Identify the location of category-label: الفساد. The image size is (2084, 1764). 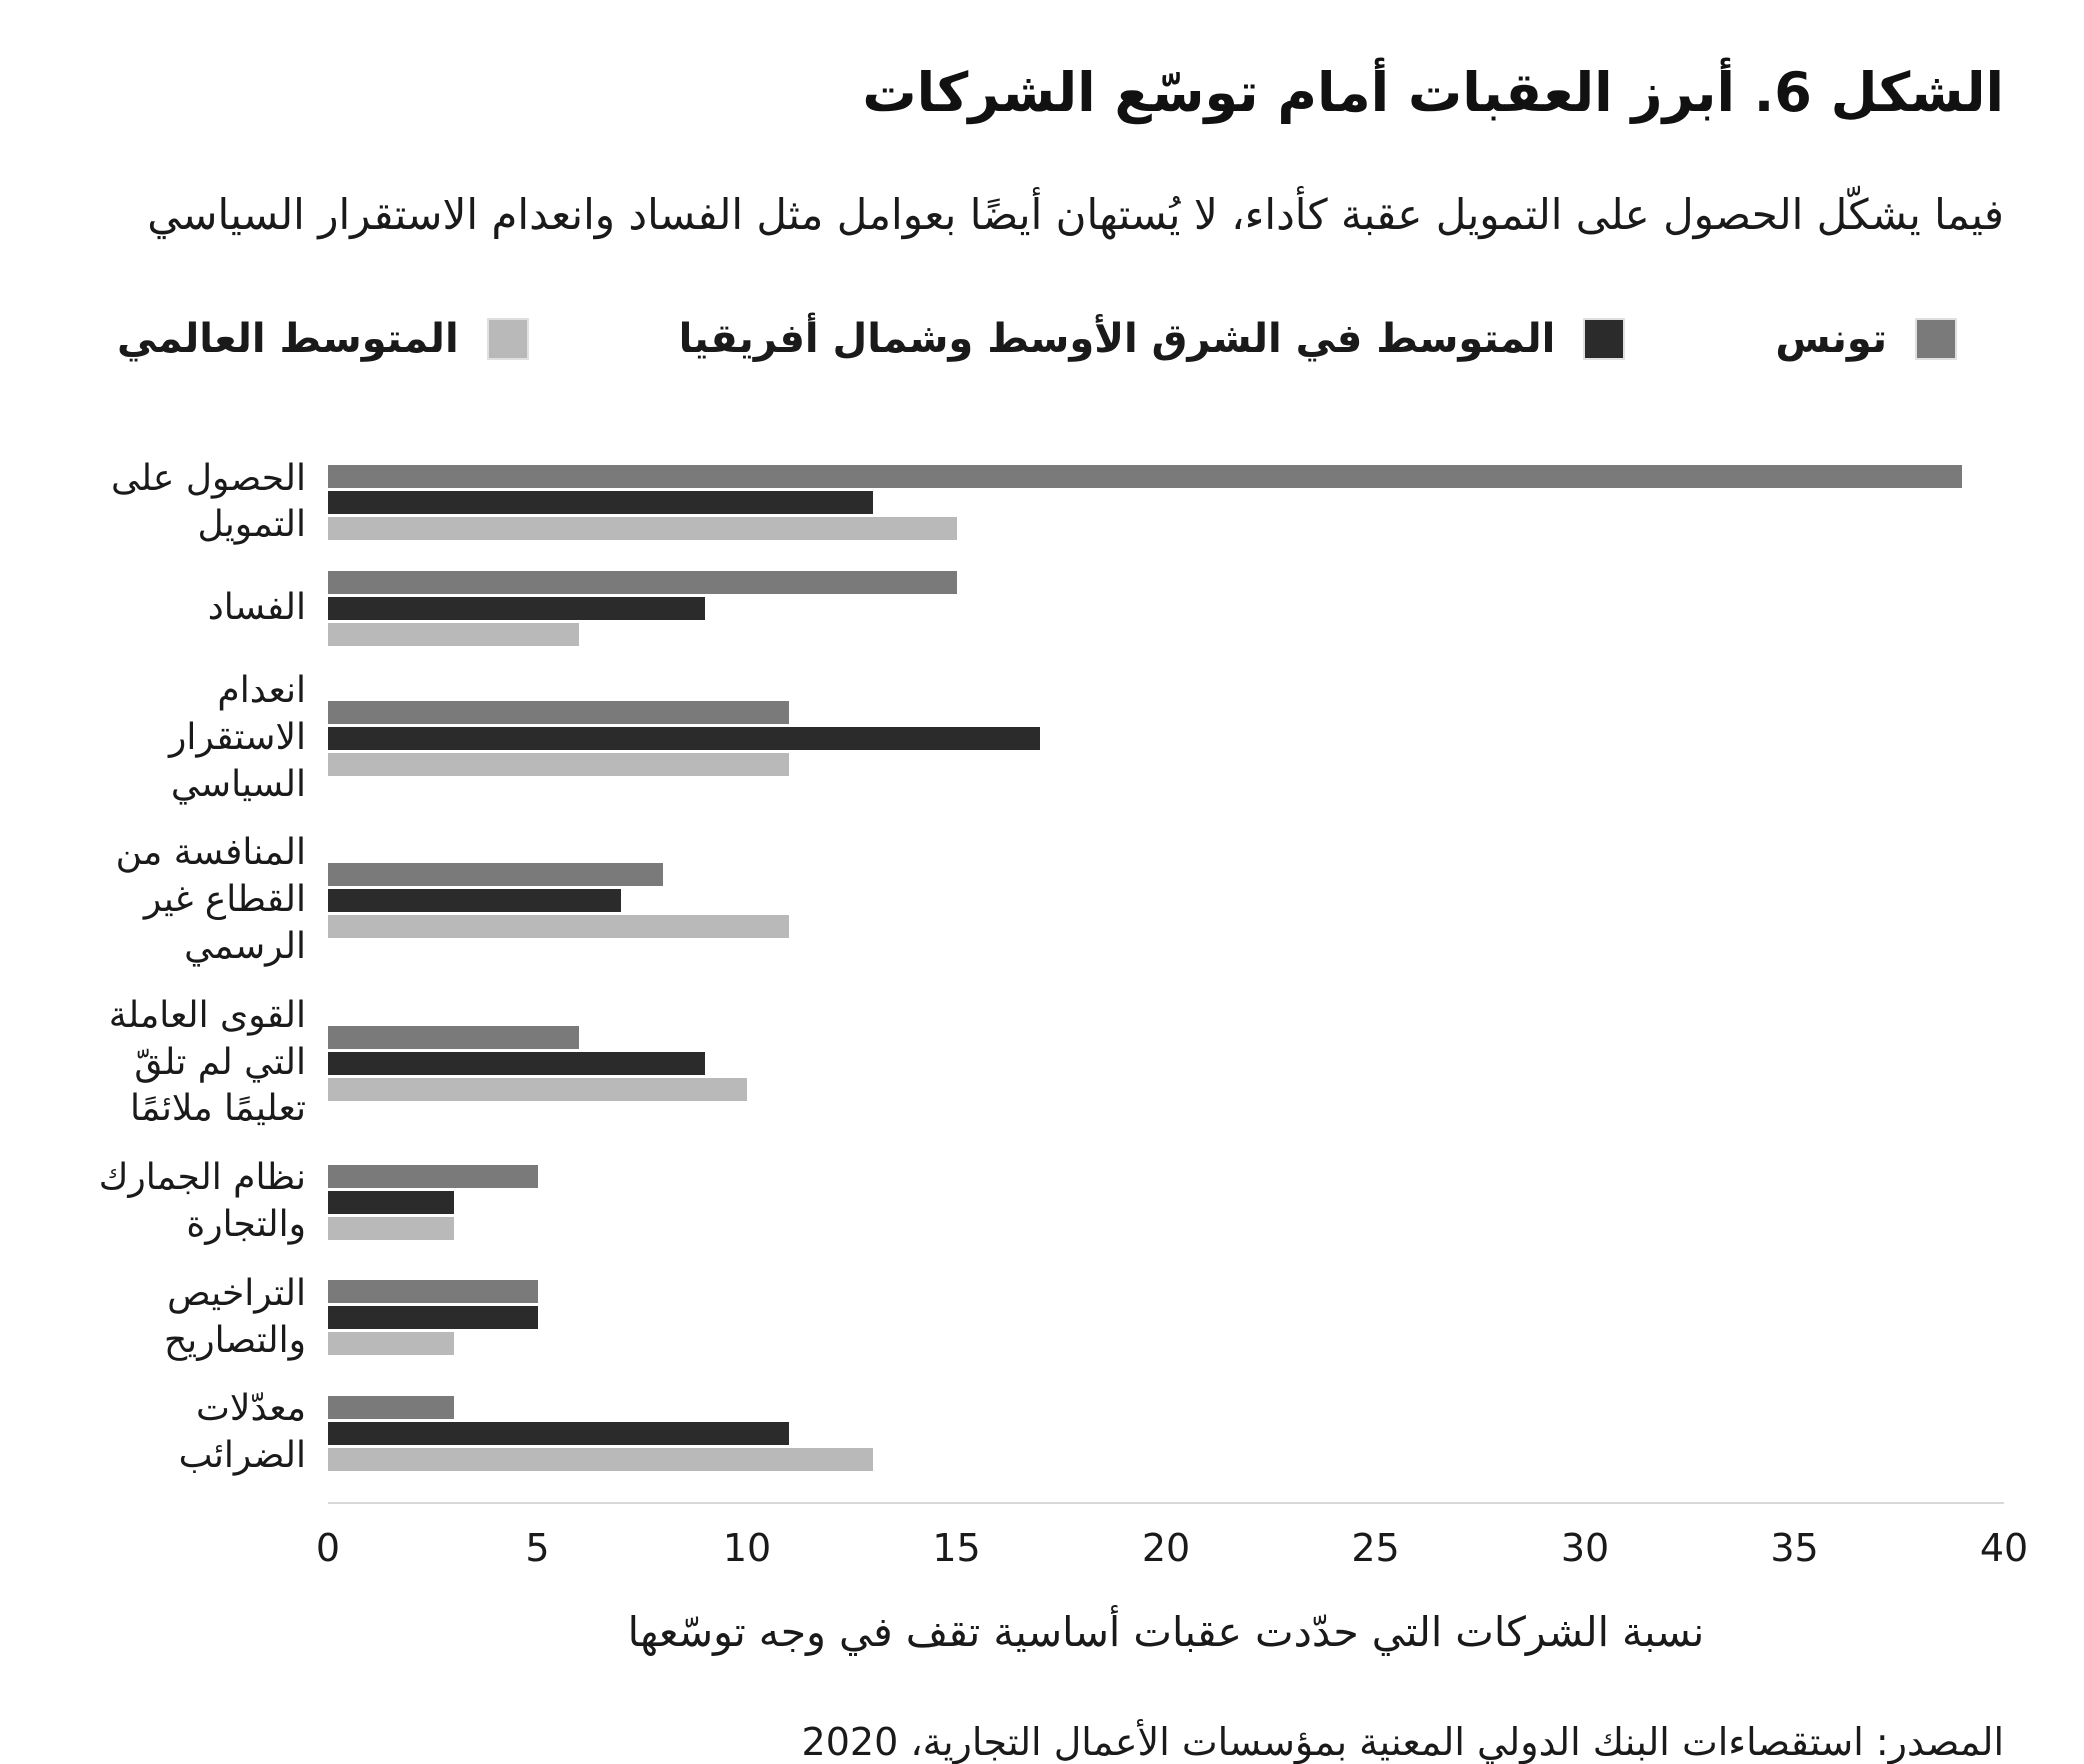
(256, 608).